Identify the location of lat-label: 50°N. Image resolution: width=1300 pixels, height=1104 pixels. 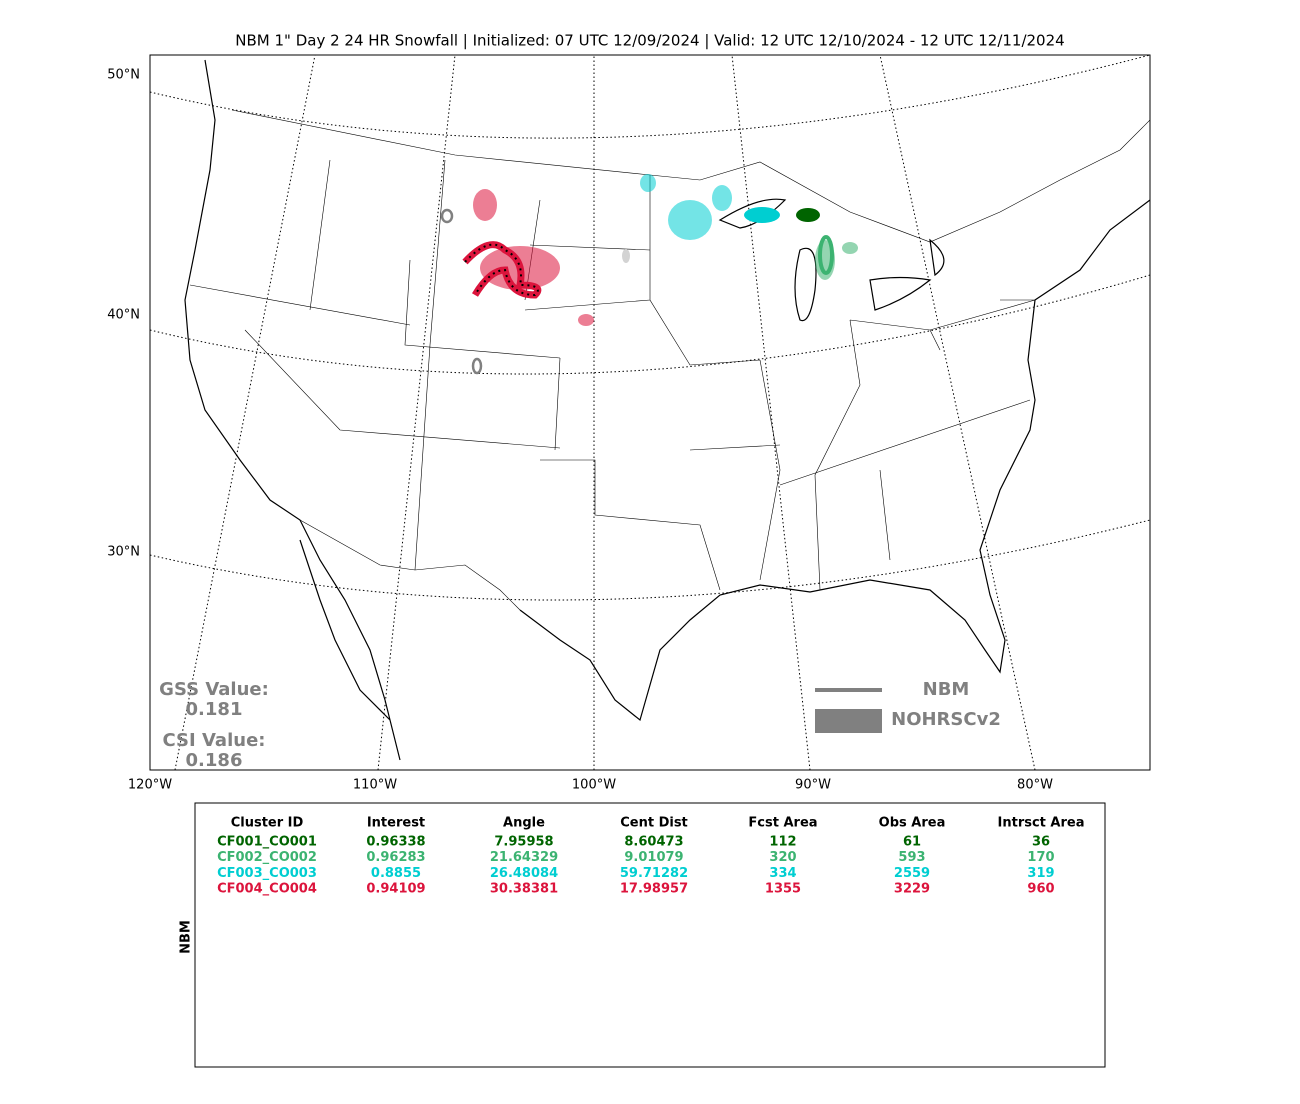
(123, 75).